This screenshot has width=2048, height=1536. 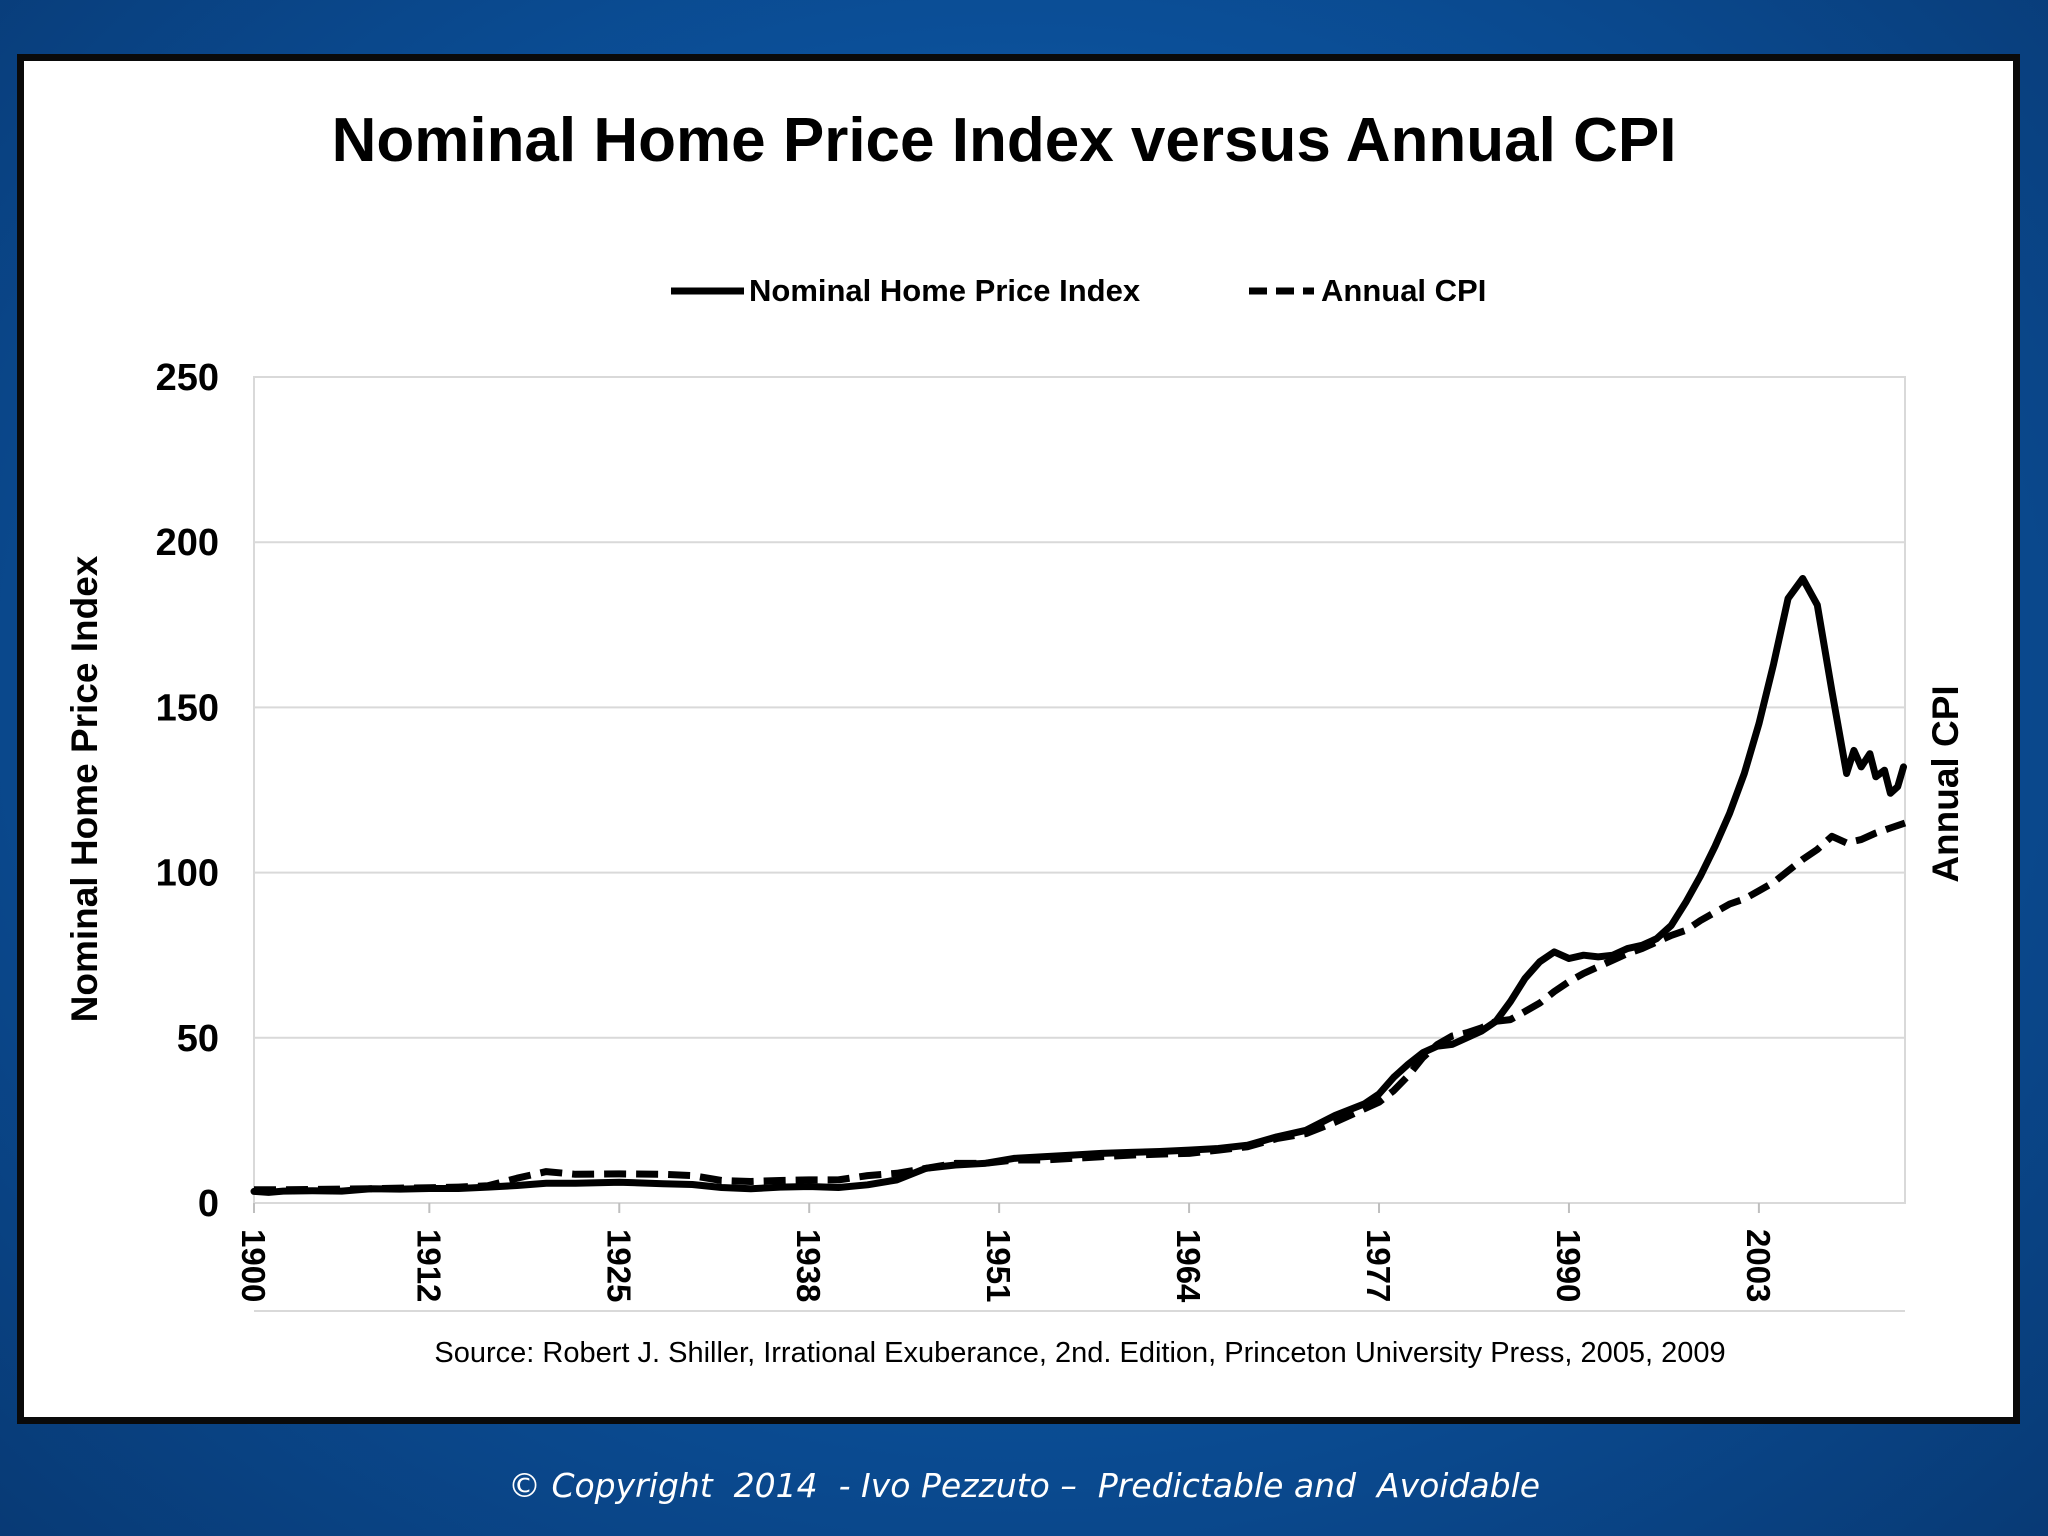 I want to click on x-tick-label: 1938, so click(x=808, y=1265).